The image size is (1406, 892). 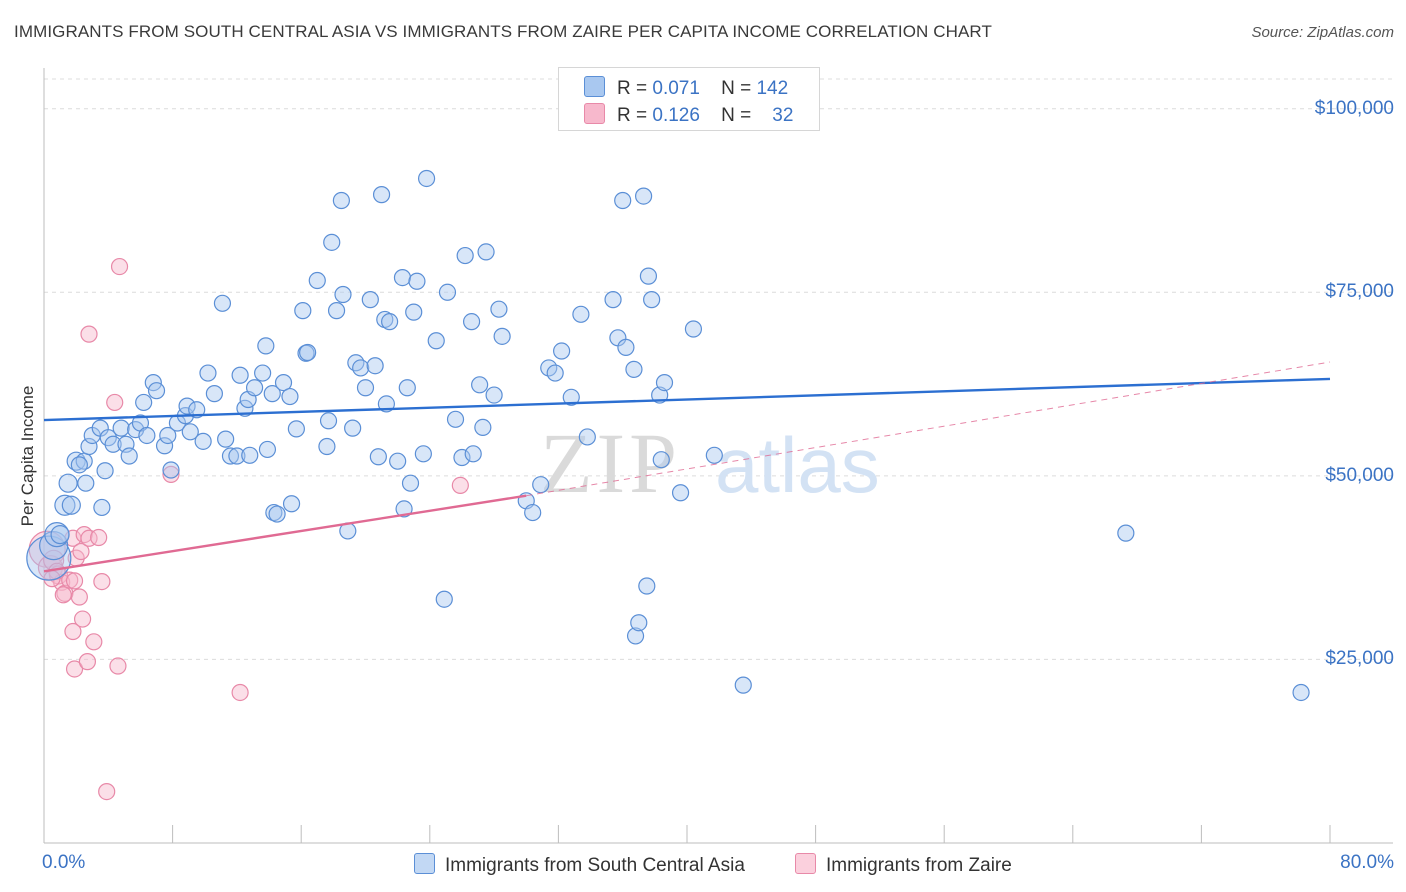 I want to click on bottom-legend-pink: Immigrants from Zaire, so click(x=903, y=865).